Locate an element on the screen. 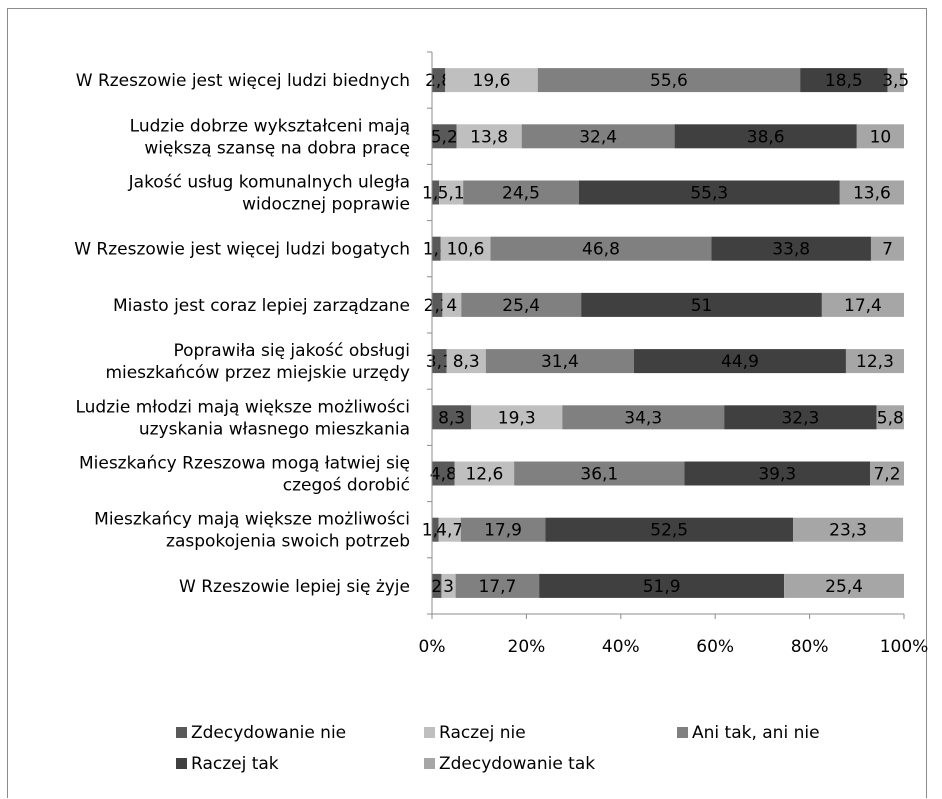 Image resolution: width=942 pixels, height=799 pixels. data-label-10-2: 3 is located at coordinates (448, 587).